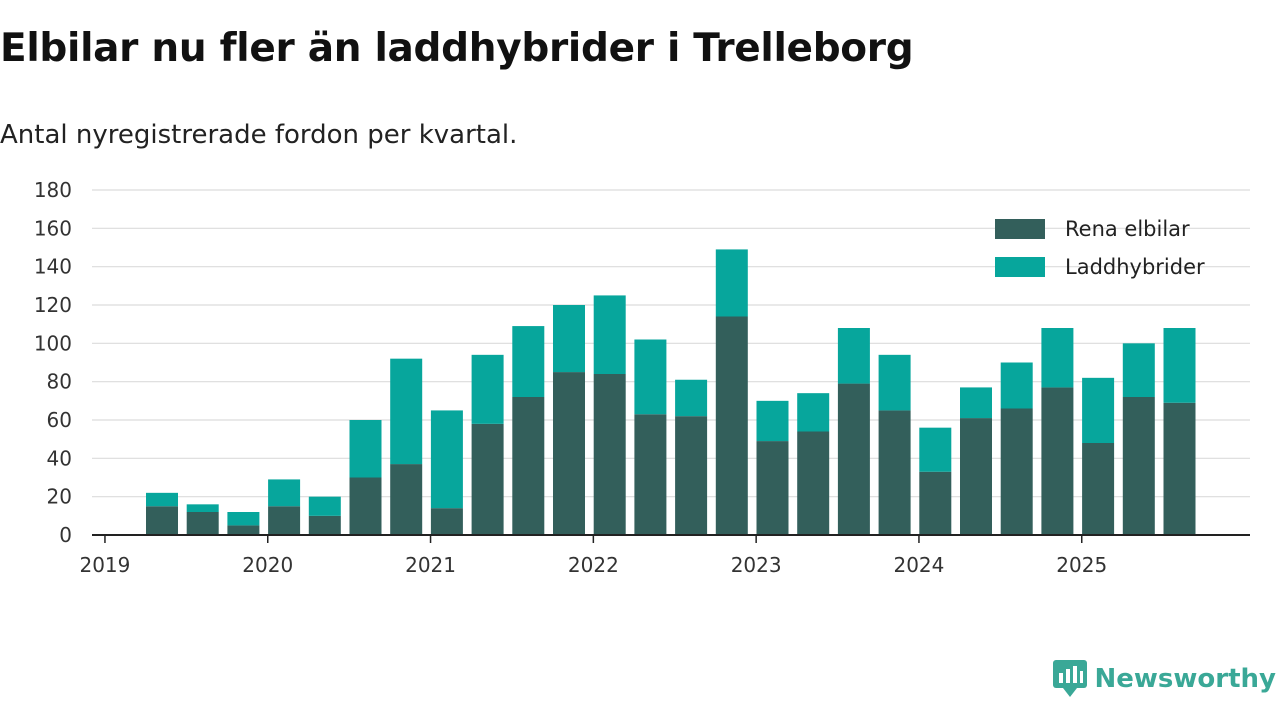  I want to click on bar-laddhybrider-2024Q3, so click(1016, 385).